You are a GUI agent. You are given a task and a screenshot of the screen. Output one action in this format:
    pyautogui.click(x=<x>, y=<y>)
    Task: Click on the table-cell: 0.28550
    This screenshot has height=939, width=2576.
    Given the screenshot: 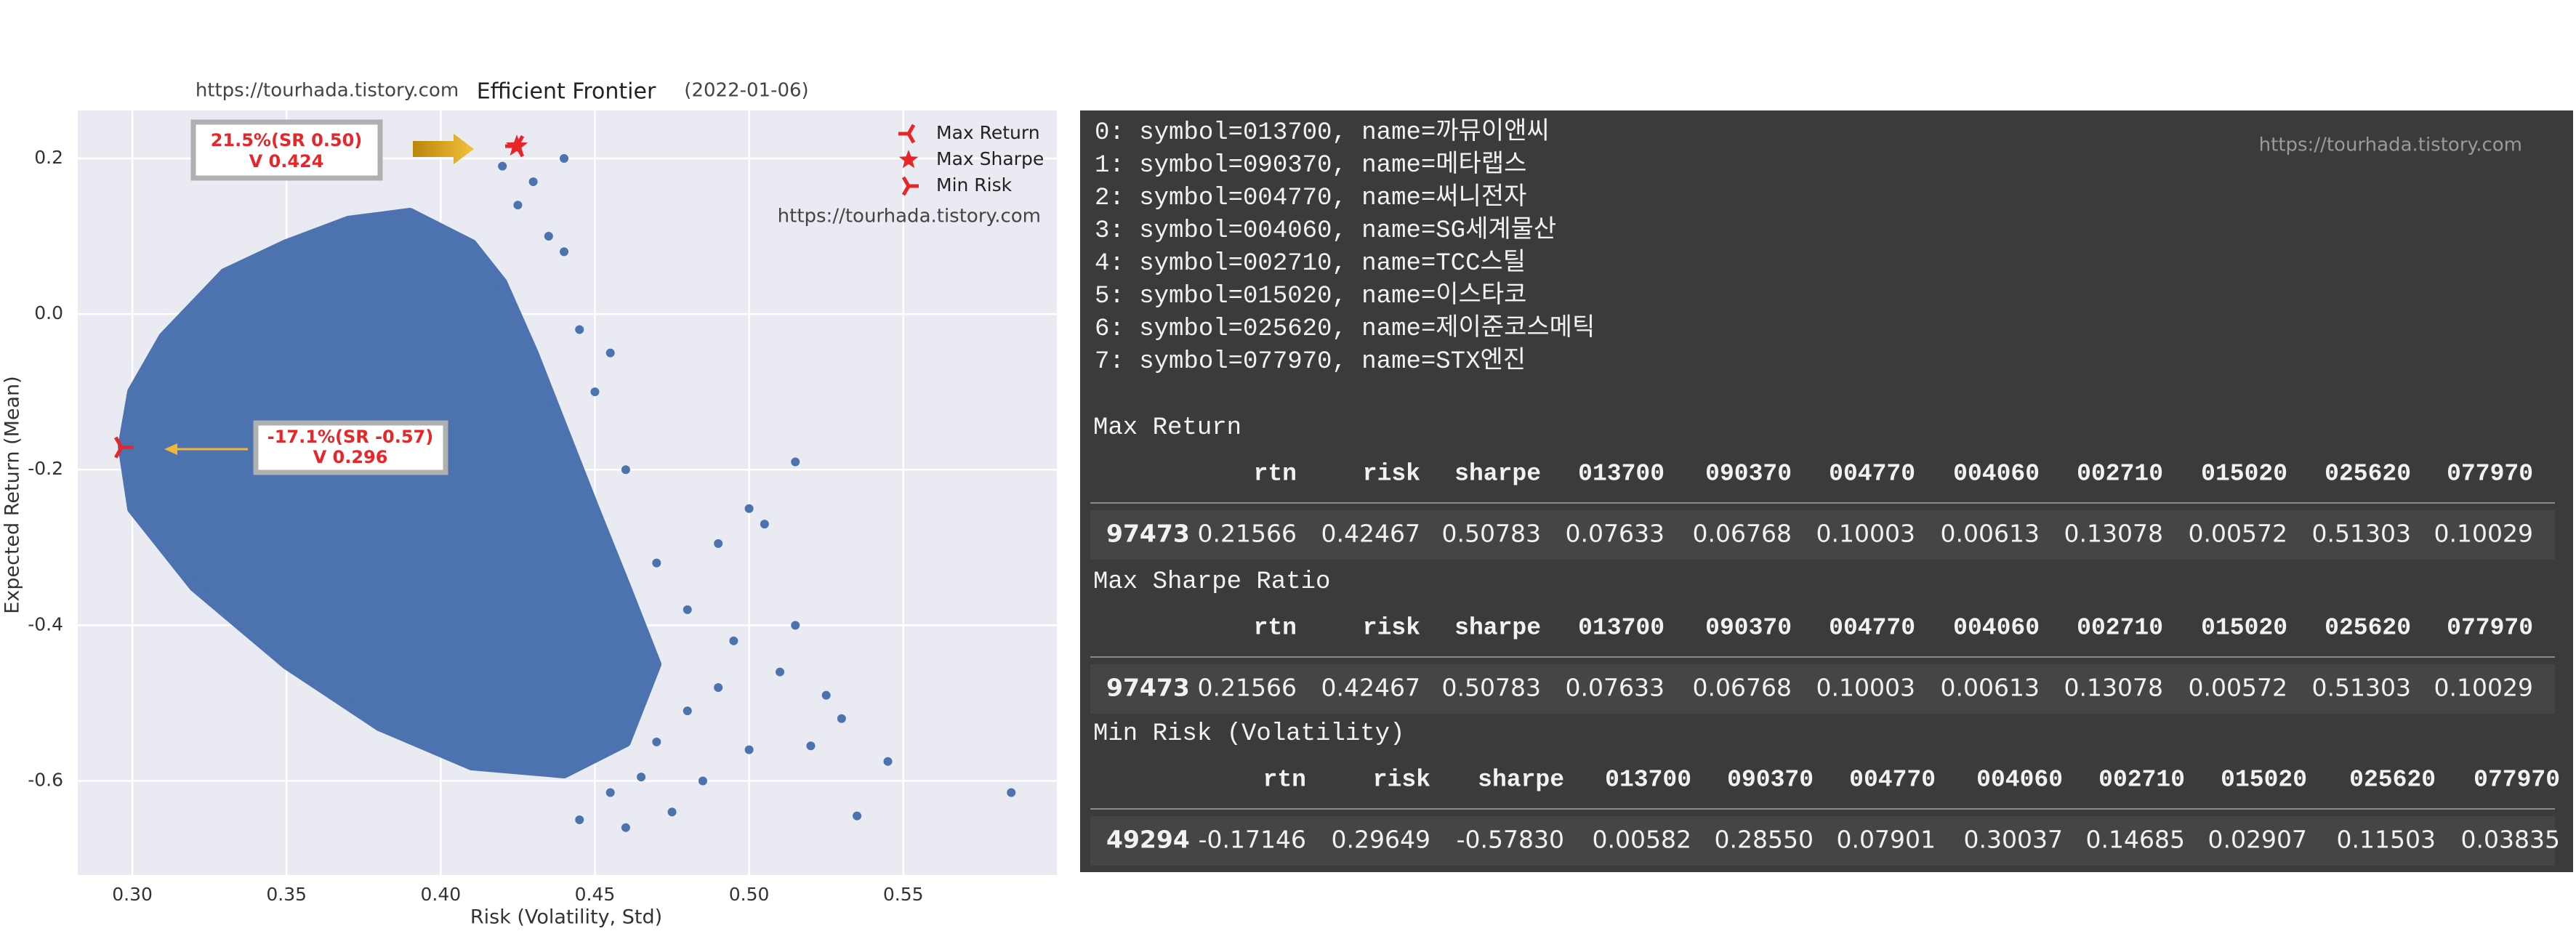 What is the action you would take?
    pyautogui.click(x=1764, y=840)
    